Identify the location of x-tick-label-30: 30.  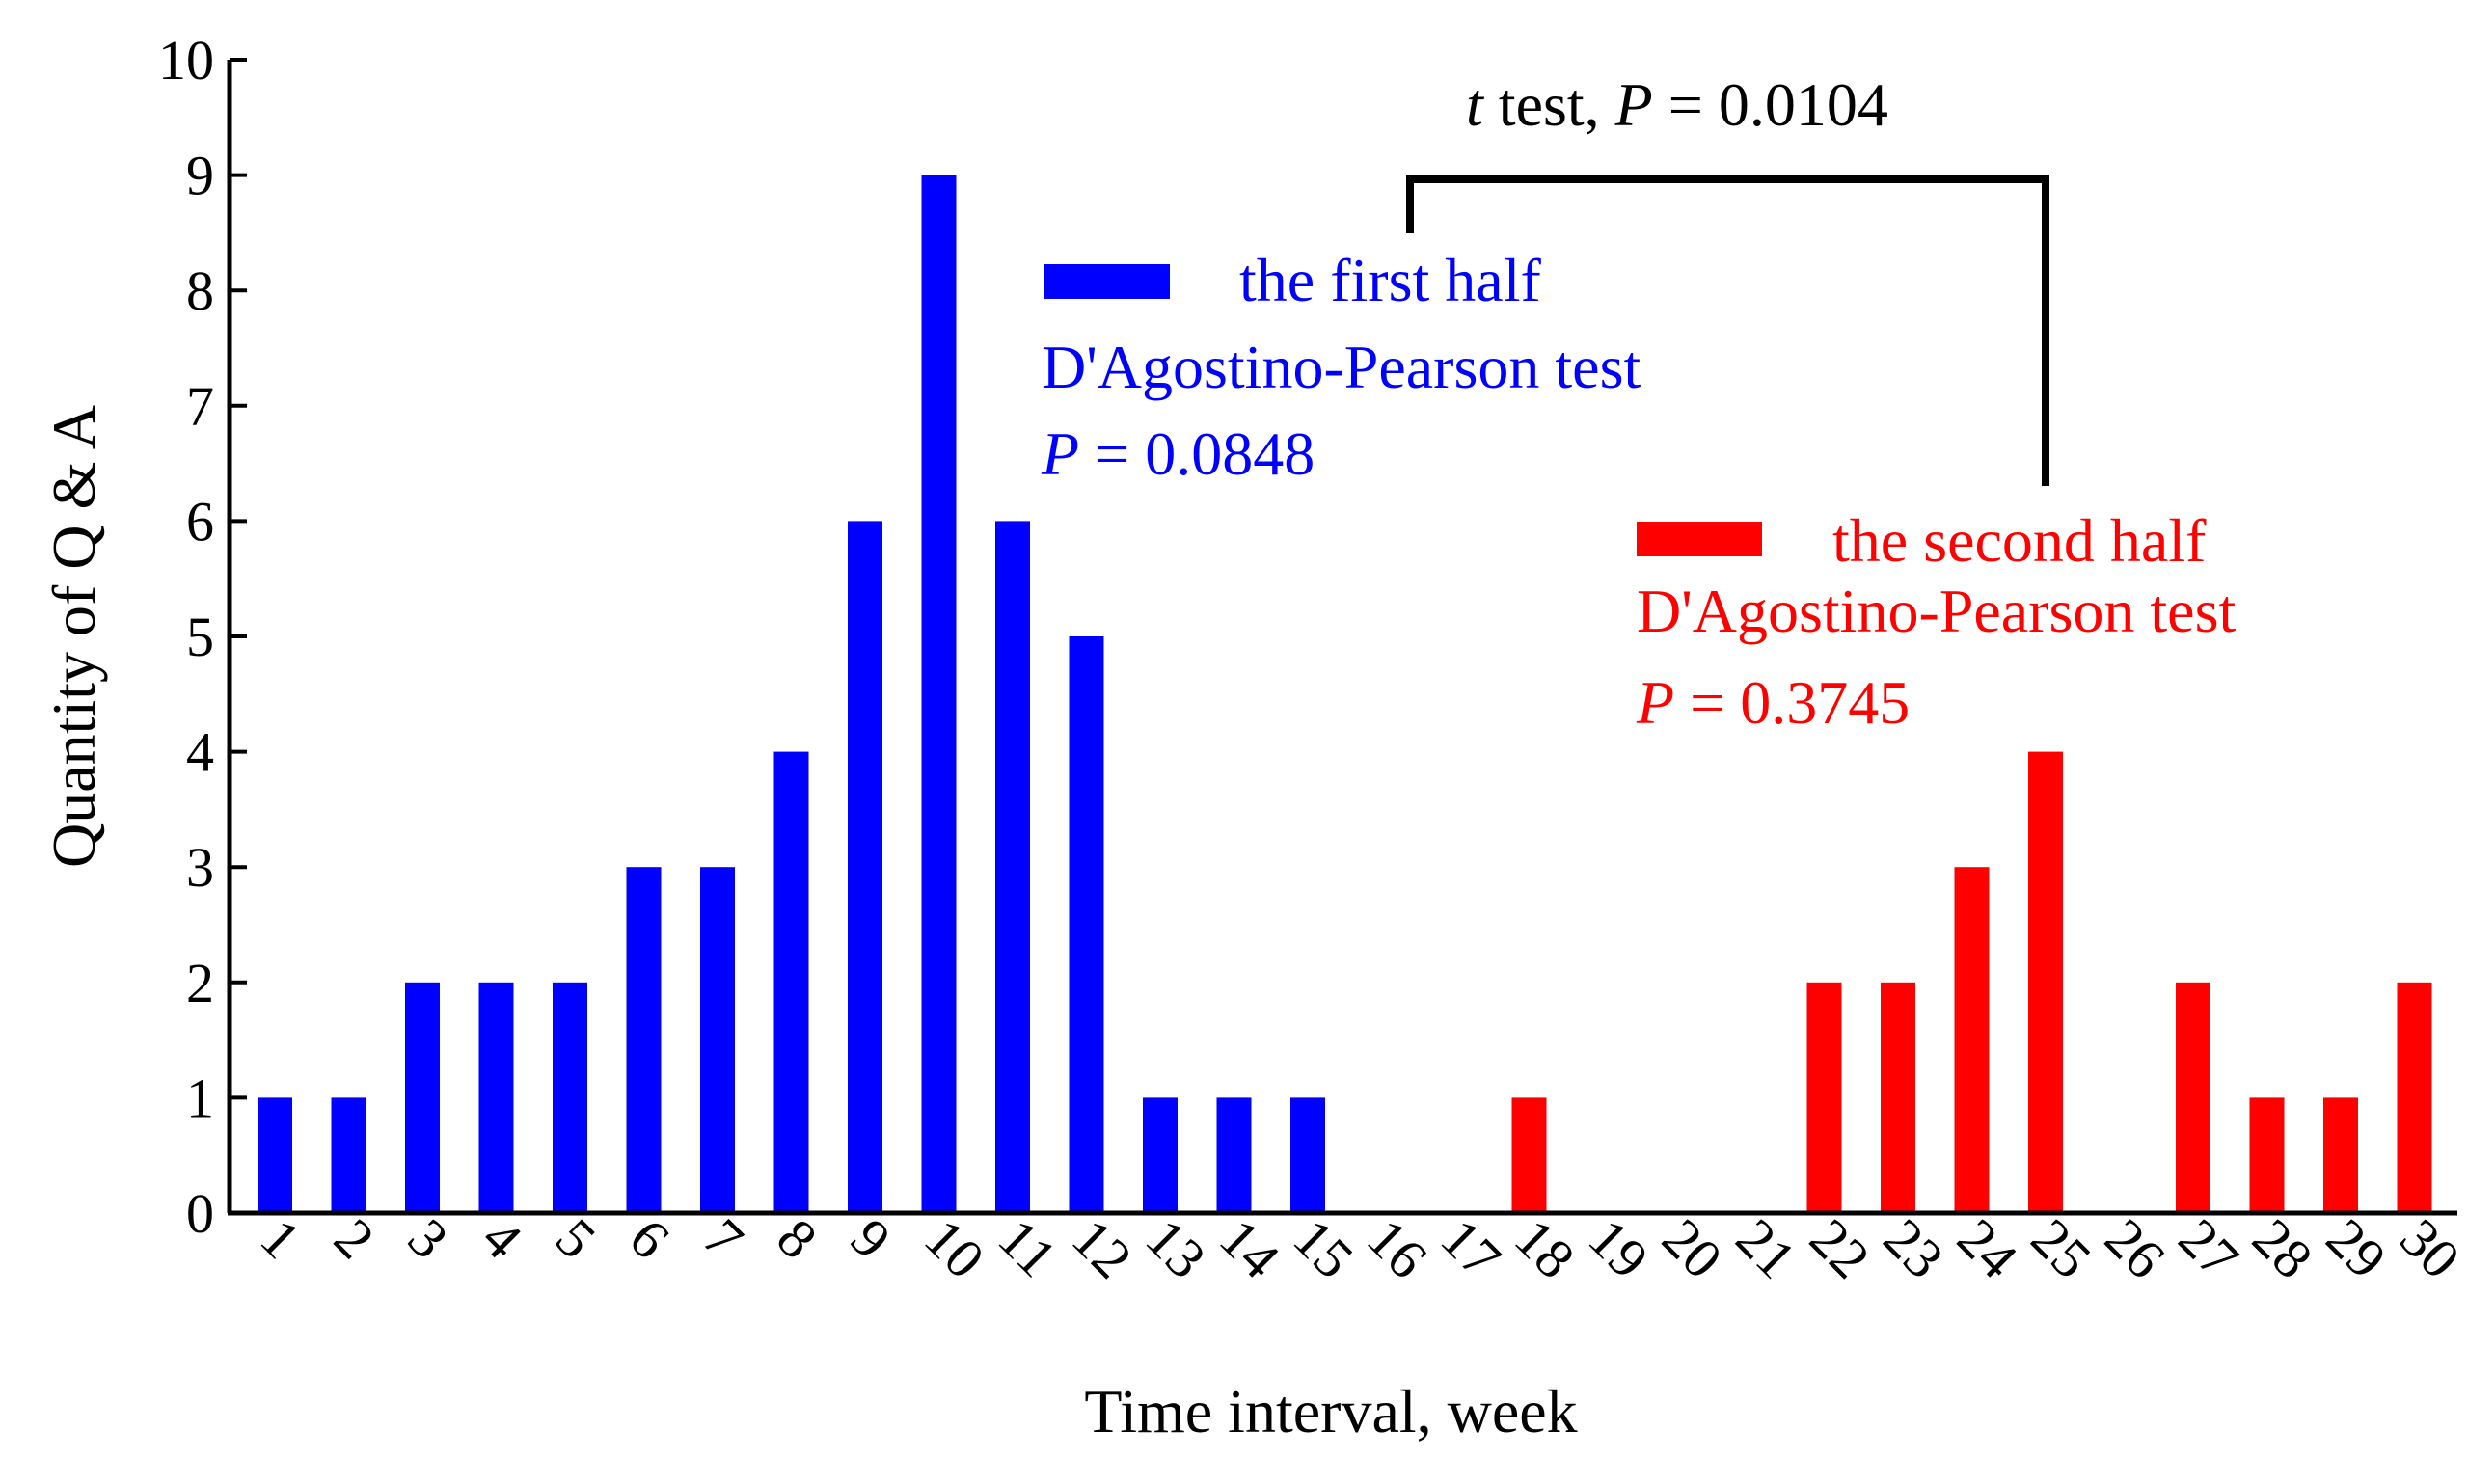
(2428, 1248).